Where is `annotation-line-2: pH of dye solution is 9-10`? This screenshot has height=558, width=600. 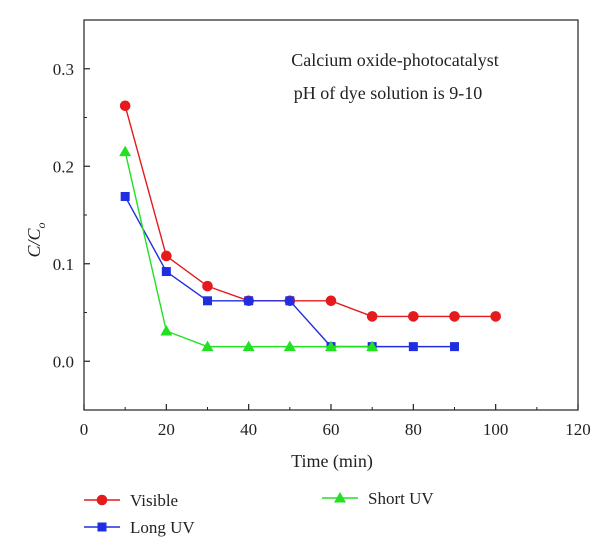
annotation-line-2: pH of dye solution is 9-10 is located at coordinates (388, 93).